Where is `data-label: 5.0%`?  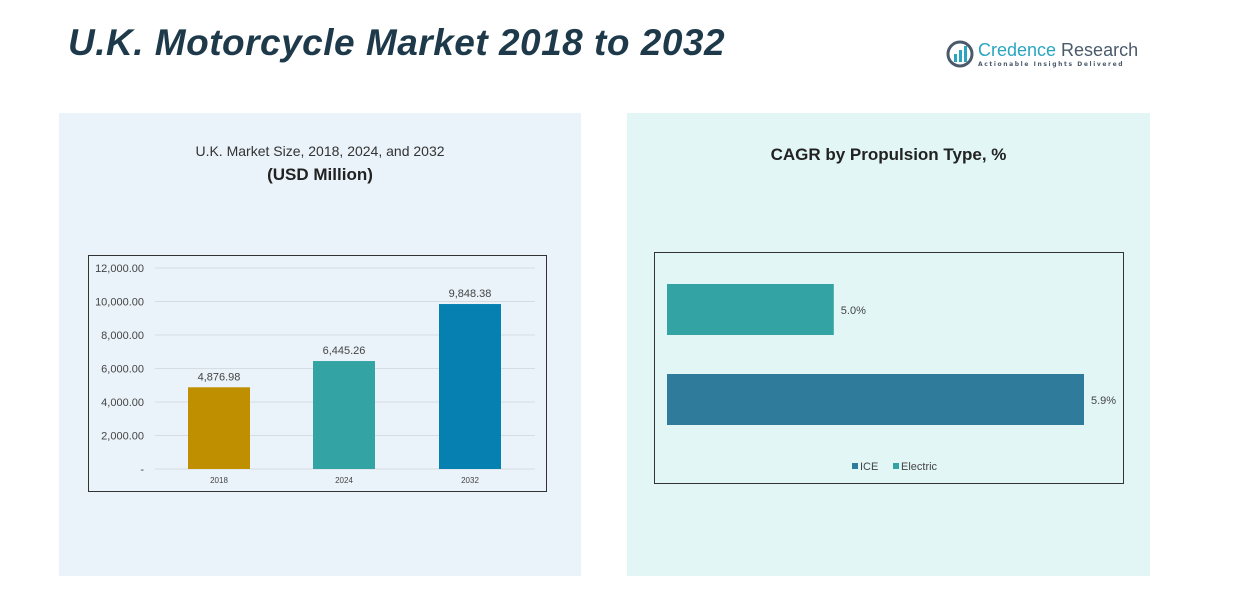 data-label: 5.0% is located at coordinates (853, 311).